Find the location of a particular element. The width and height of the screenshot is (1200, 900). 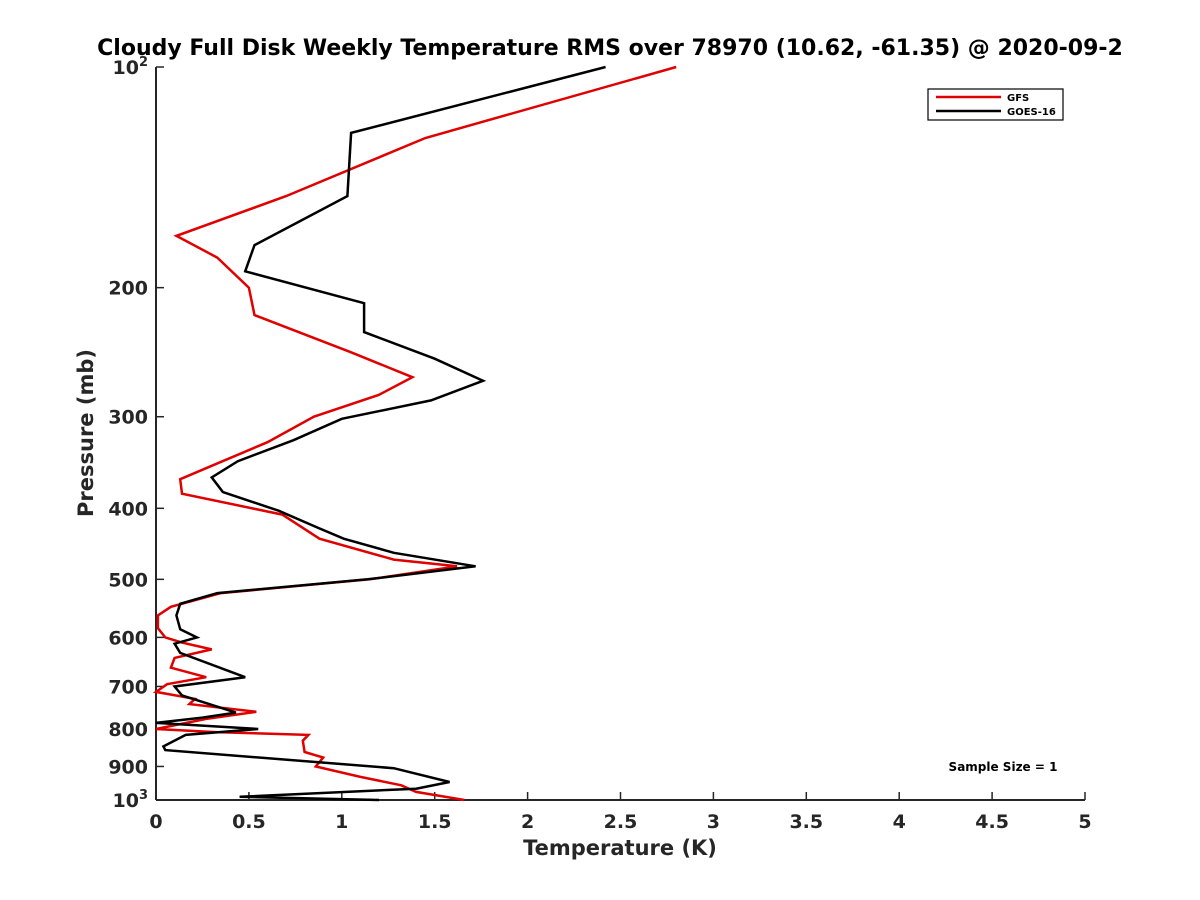

y-tick-label: 700 is located at coordinates (128, 687).